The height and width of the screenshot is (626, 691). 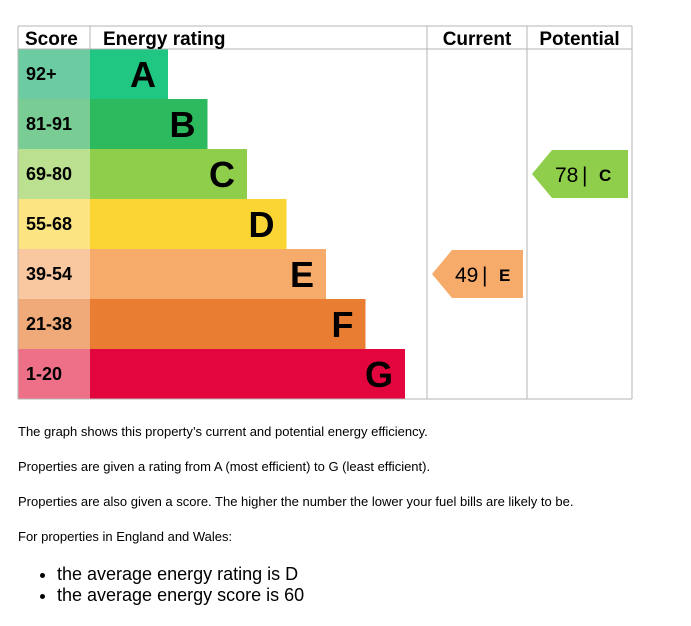 What do you see at coordinates (605, 175) in the screenshot?
I see `potential-letter: C` at bounding box center [605, 175].